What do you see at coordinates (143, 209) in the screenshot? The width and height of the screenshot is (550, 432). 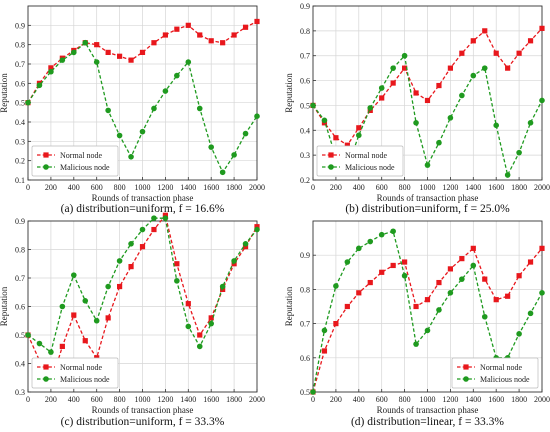 I see `panel-caption: (a) distribution=uniform, f = 16.6%` at bounding box center [143, 209].